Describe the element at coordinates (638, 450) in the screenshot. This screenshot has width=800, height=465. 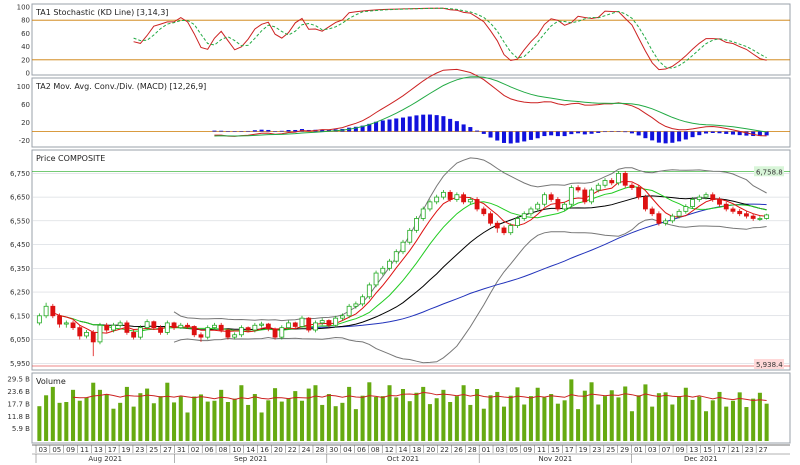
I see `day-label: 01` at that location.